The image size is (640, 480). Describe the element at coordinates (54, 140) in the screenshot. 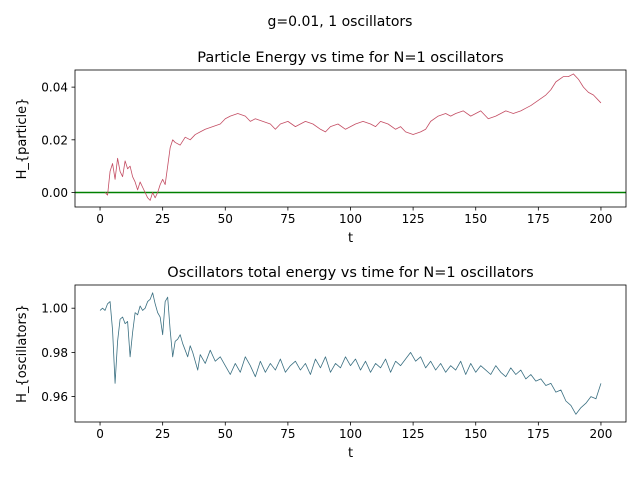

I see `y-tick-label: 0.02` at that location.